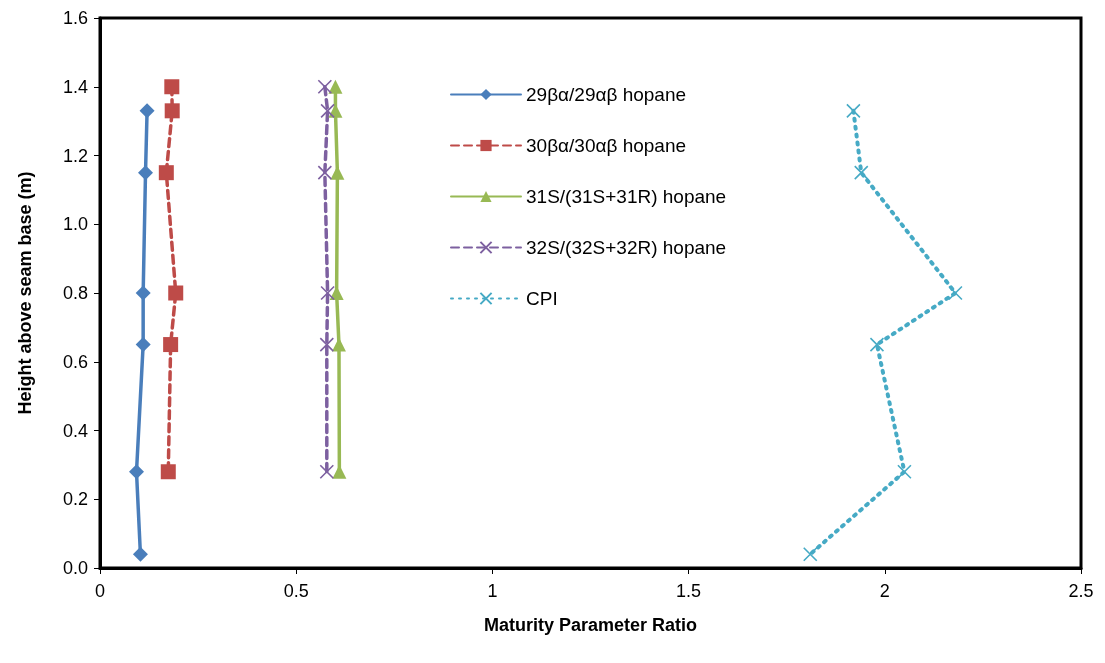  Describe the element at coordinates (1081, 591) in the screenshot. I see `x-tick-label: 2.5` at that location.